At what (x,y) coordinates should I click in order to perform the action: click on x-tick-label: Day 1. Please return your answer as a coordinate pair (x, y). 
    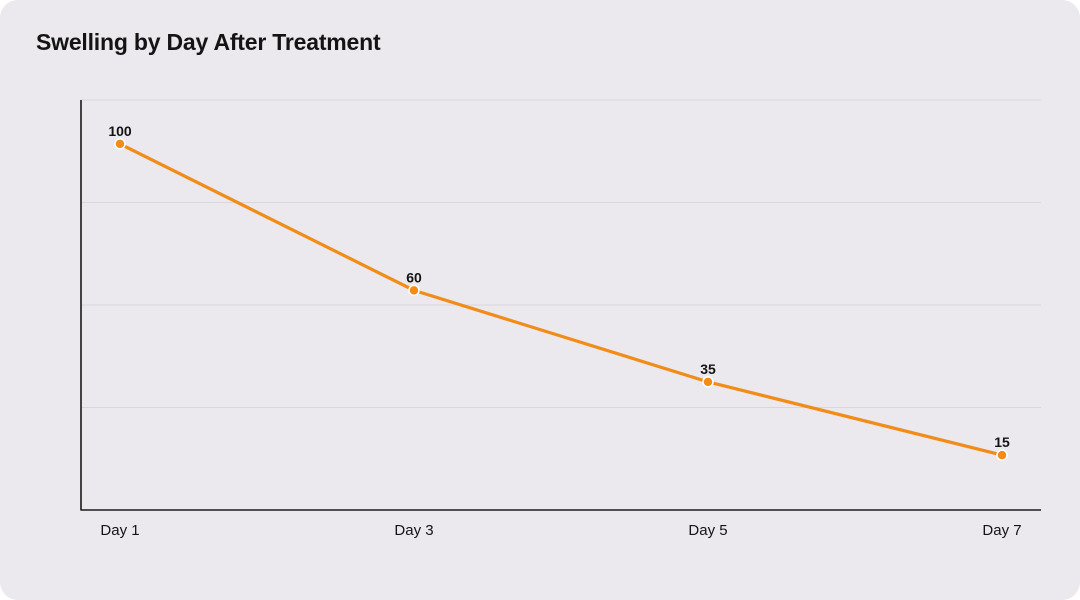
    Looking at the image, I should click on (119, 530).